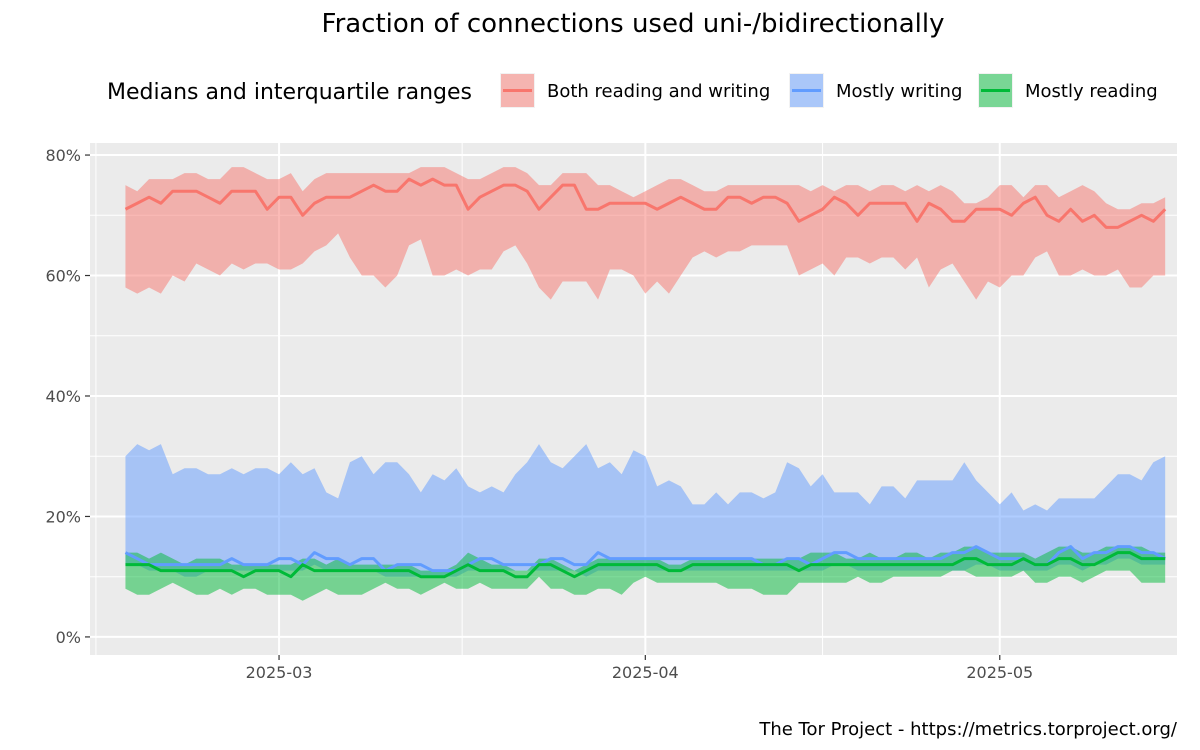 Image resolution: width=1200 pixels, height=750 pixels. What do you see at coordinates (645, 672) in the screenshot?
I see `x-tick-label: 2025-04` at bounding box center [645, 672].